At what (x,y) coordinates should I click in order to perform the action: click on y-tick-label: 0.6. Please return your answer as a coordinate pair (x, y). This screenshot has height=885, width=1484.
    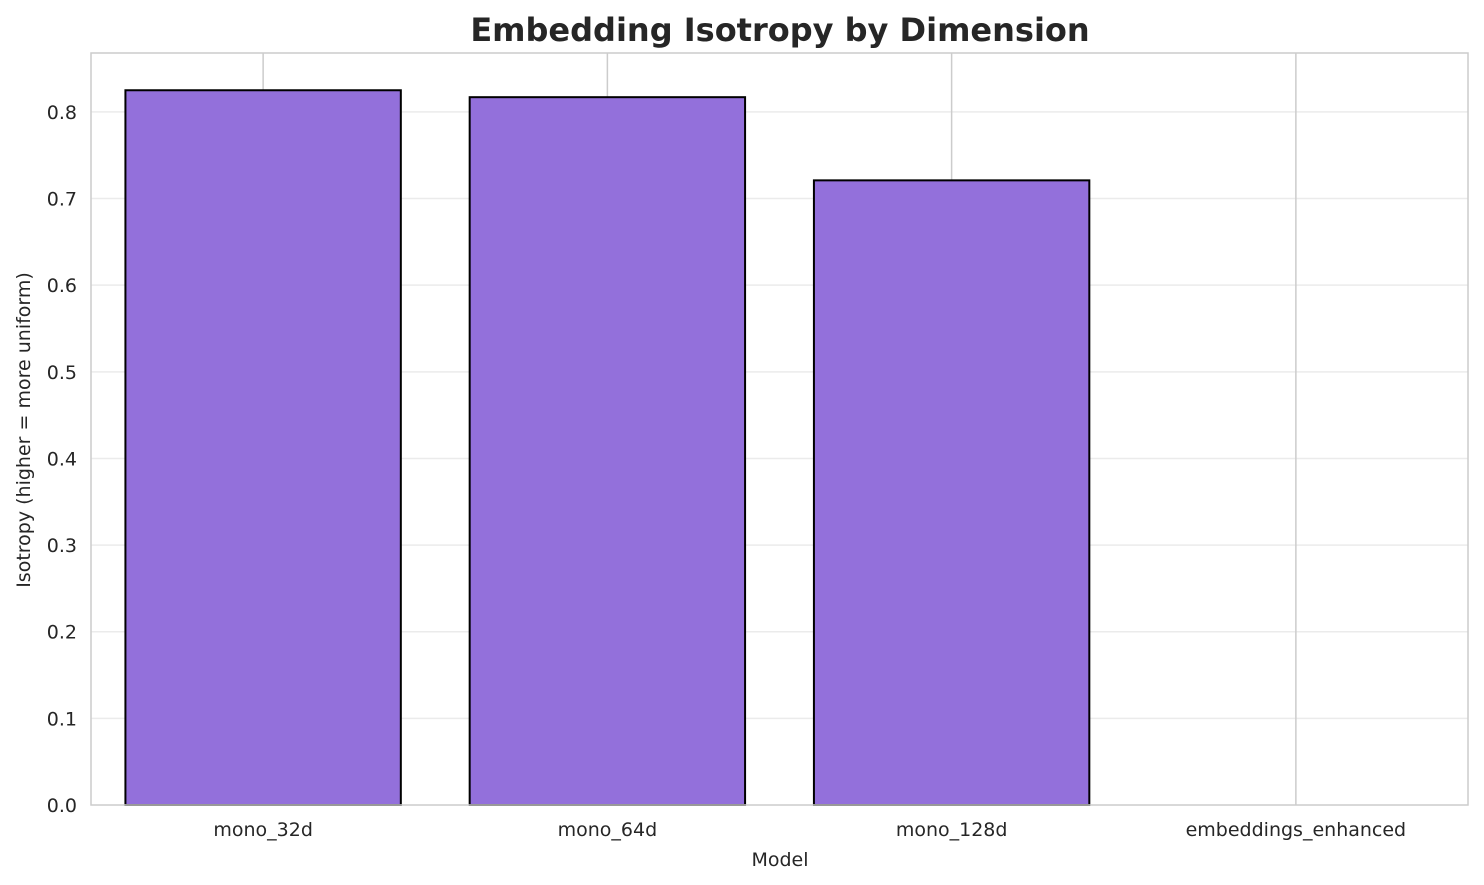
    Looking at the image, I should click on (62, 286).